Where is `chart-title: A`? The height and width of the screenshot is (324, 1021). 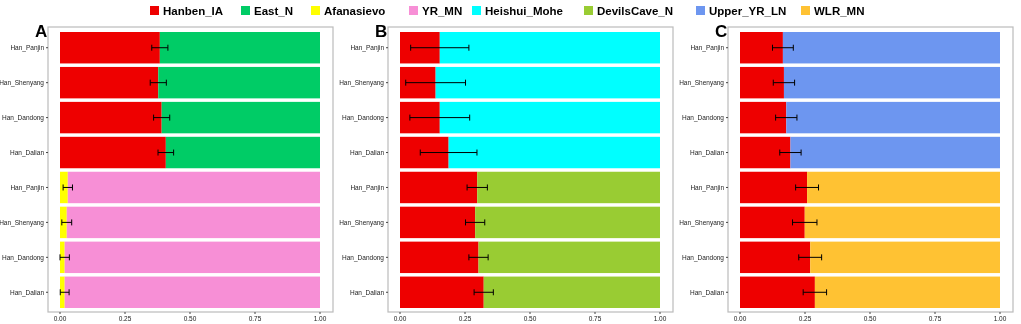 chart-title: A is located at coordinates (41, 31).